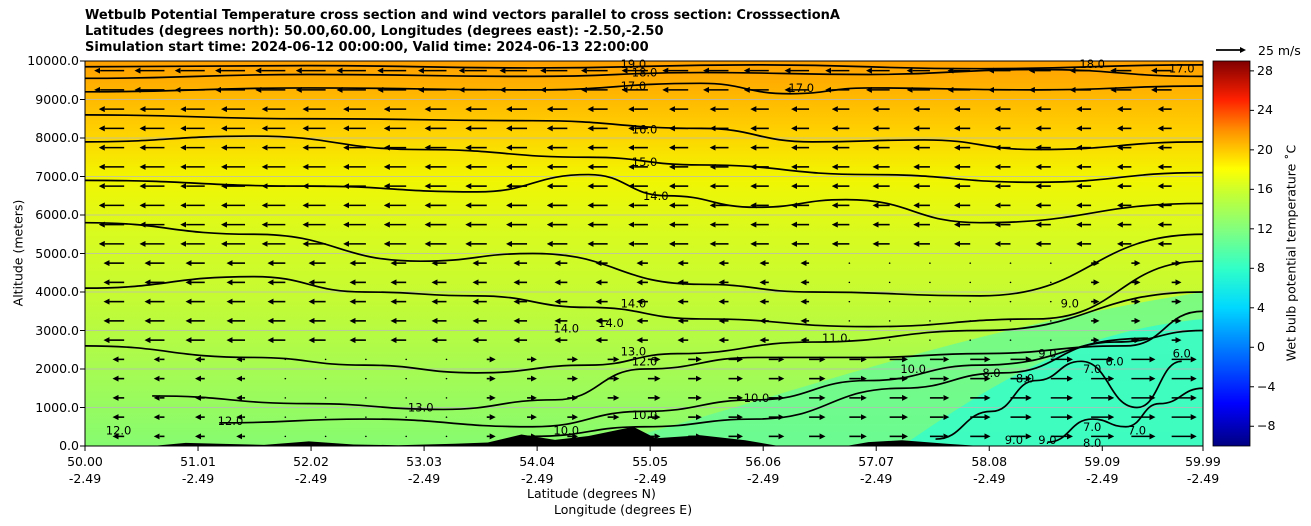 This screenshot has width=1311, height=526. I want to click on colorbar-tick-label: 8, so click(1261, 268).